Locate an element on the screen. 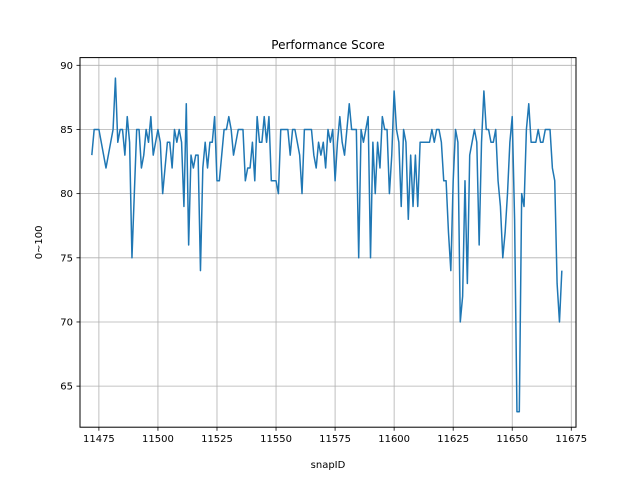  x-tick-label: 11675 is located at coordinates (571, 439).